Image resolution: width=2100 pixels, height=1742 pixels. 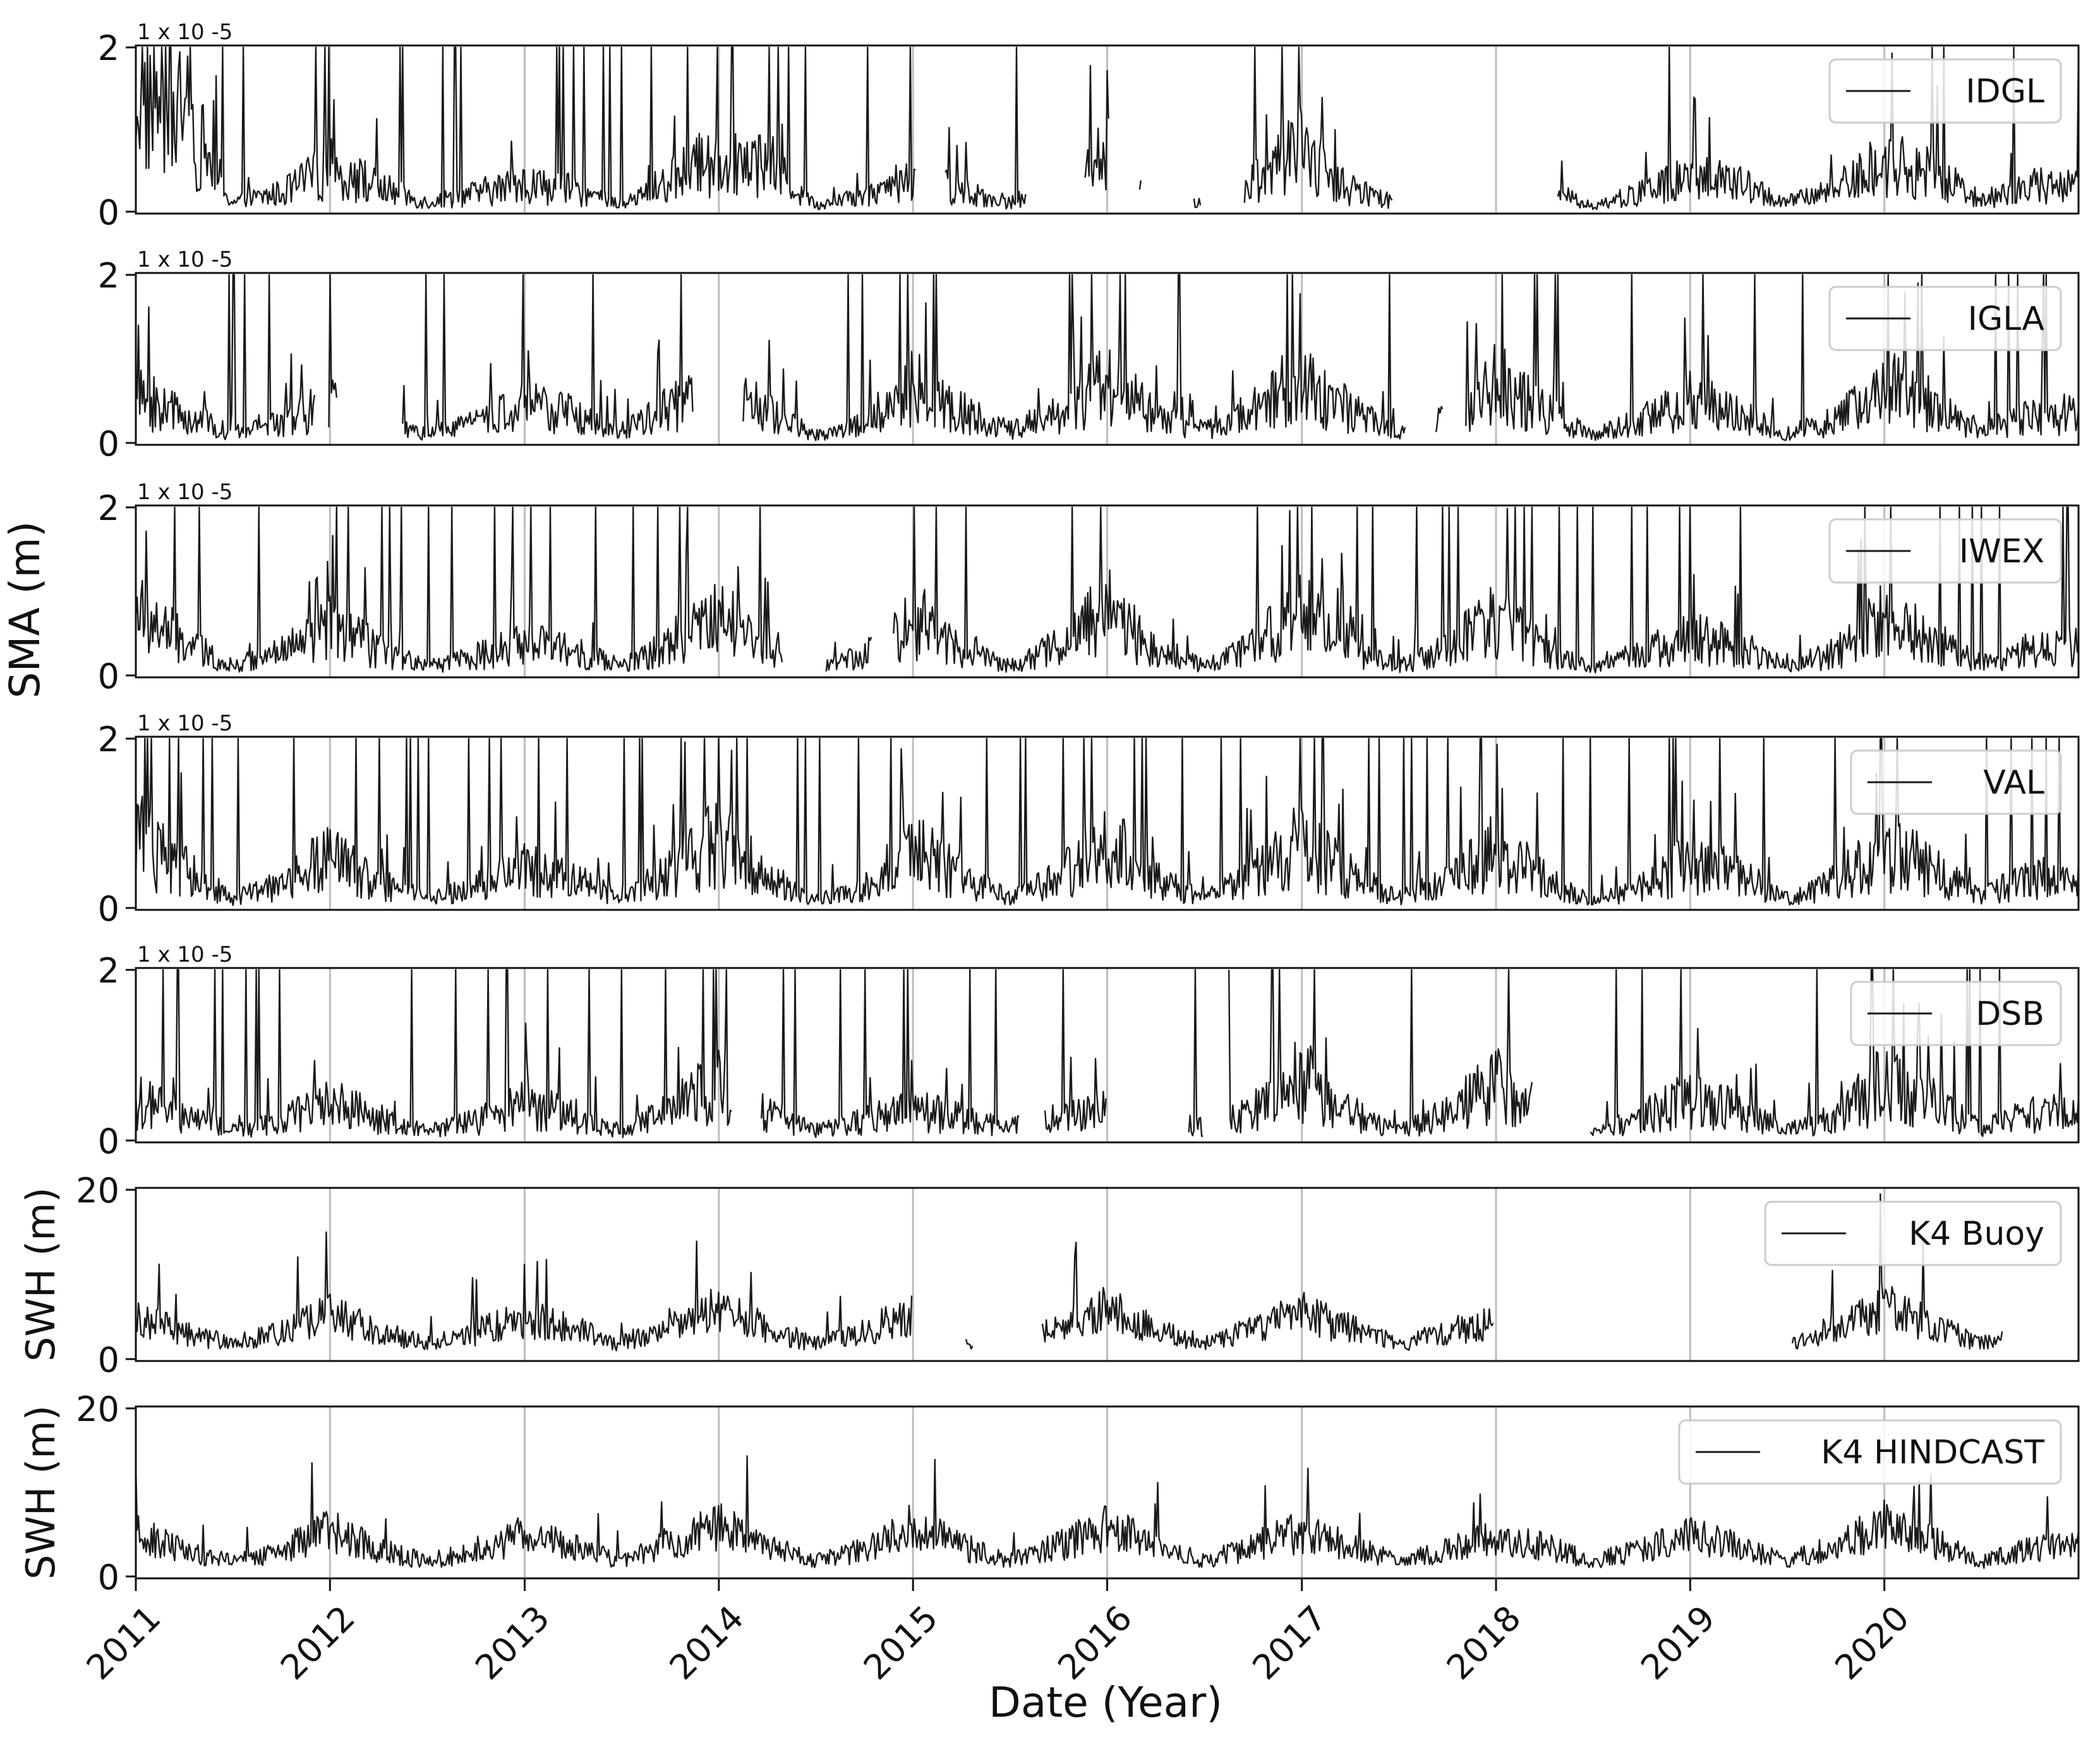 I want to click on x-tick-label: 2018, so click(x=1484, y=1643).